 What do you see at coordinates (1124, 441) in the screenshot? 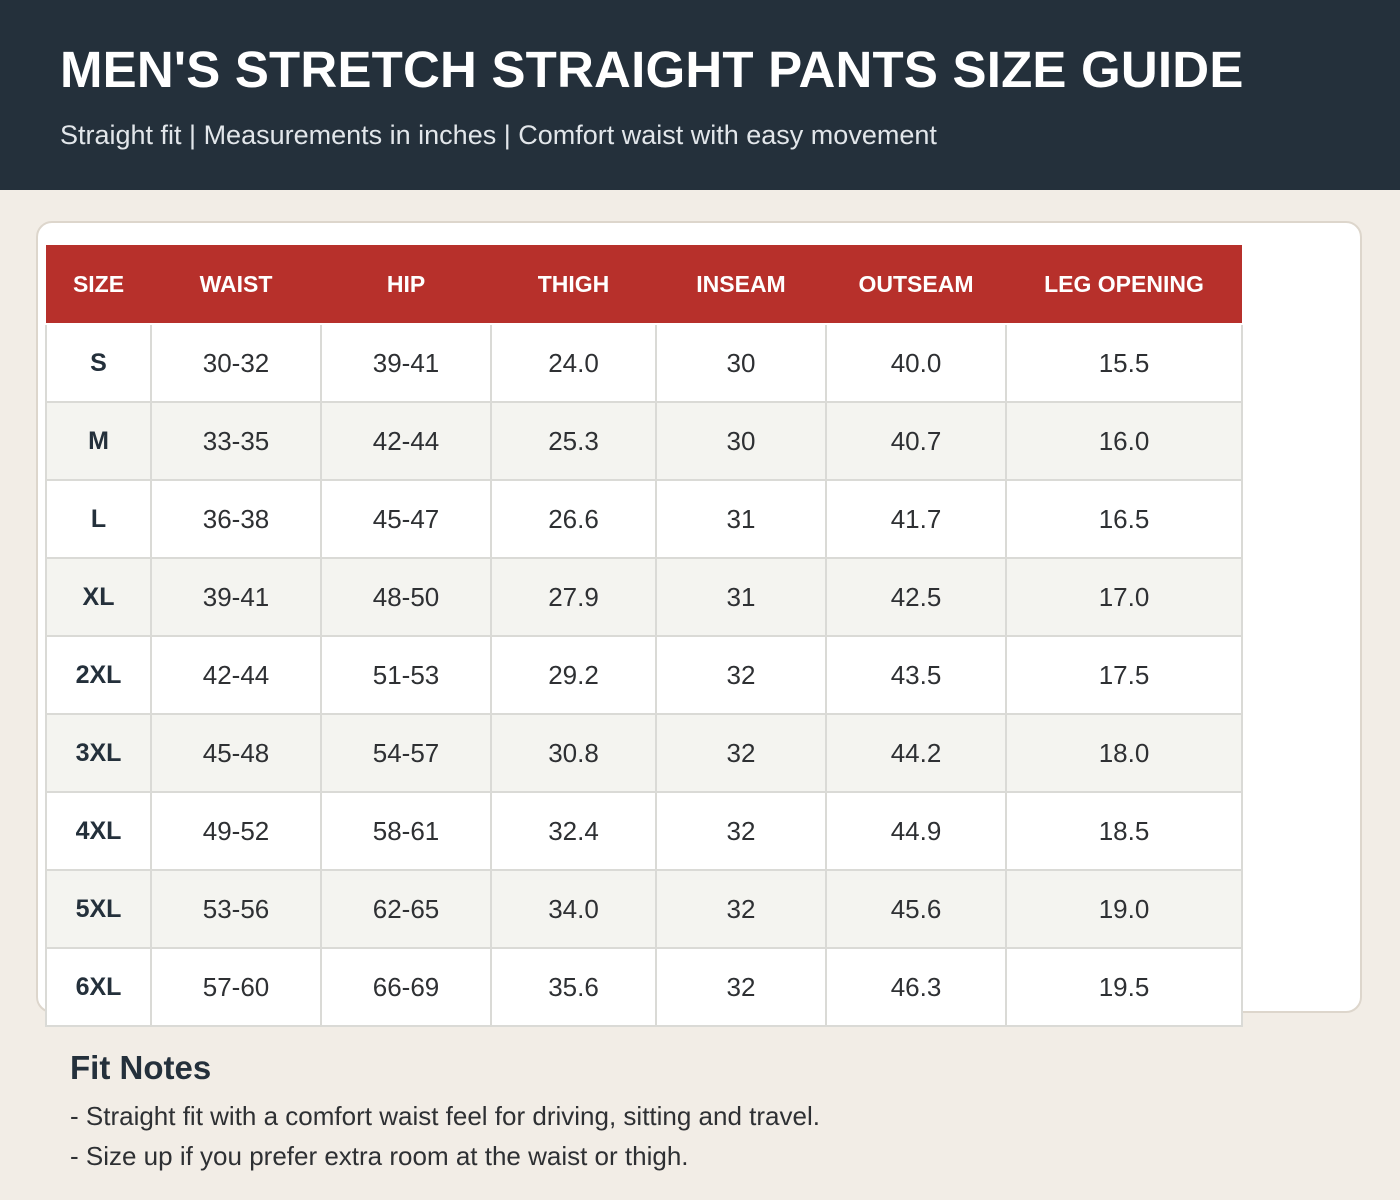
I see `leg-opening-cell: 16.0` at bounding box center [1124, 441].